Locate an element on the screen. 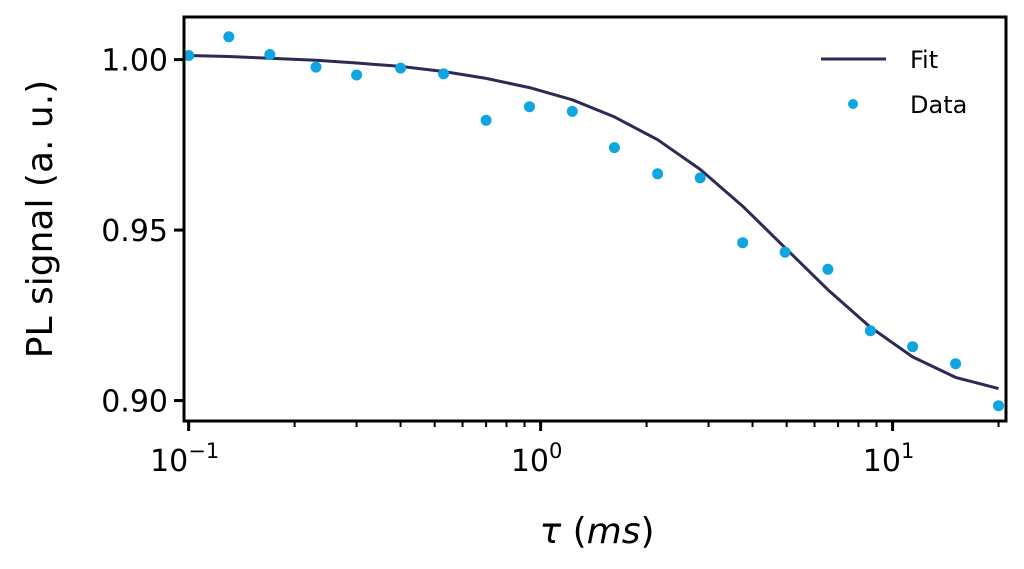 The height and width of the screenshot is (569, 1024). x-axis-label: τ (ms) is located at coordinates (596, 531).